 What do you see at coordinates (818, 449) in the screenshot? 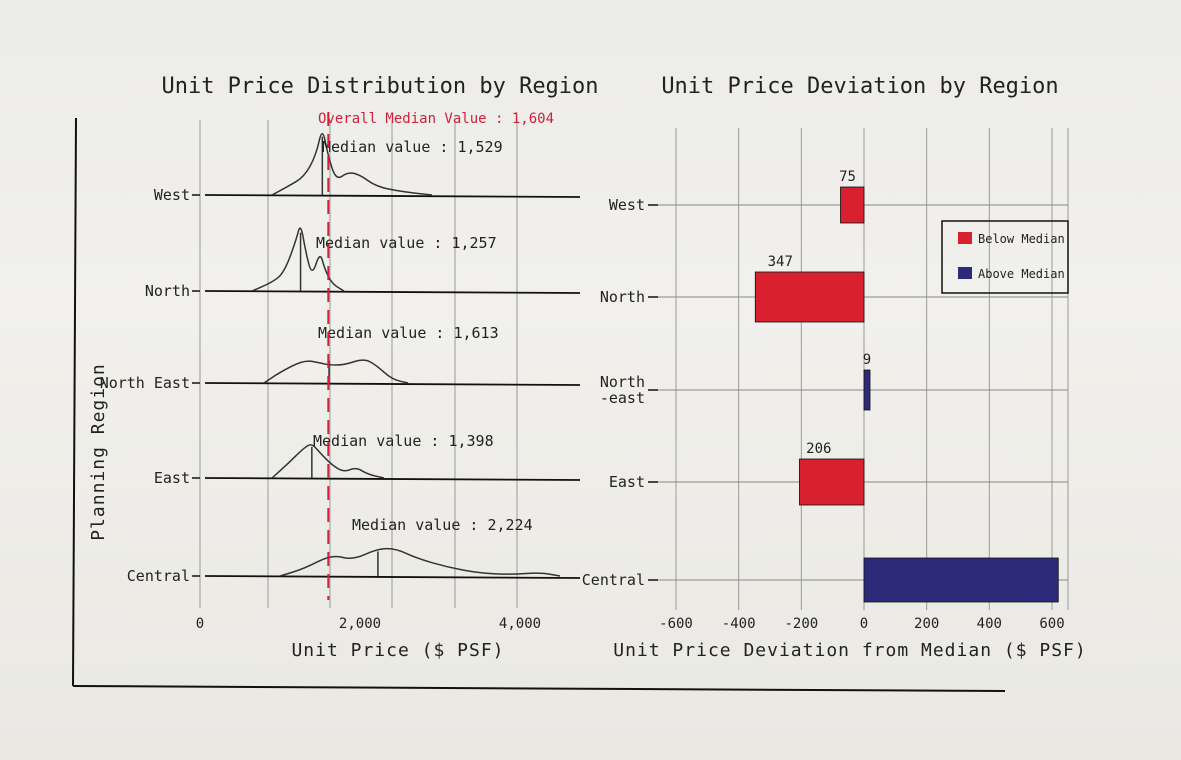
I see `bar-data-label-3: 206` at bounding box center [818, 449].